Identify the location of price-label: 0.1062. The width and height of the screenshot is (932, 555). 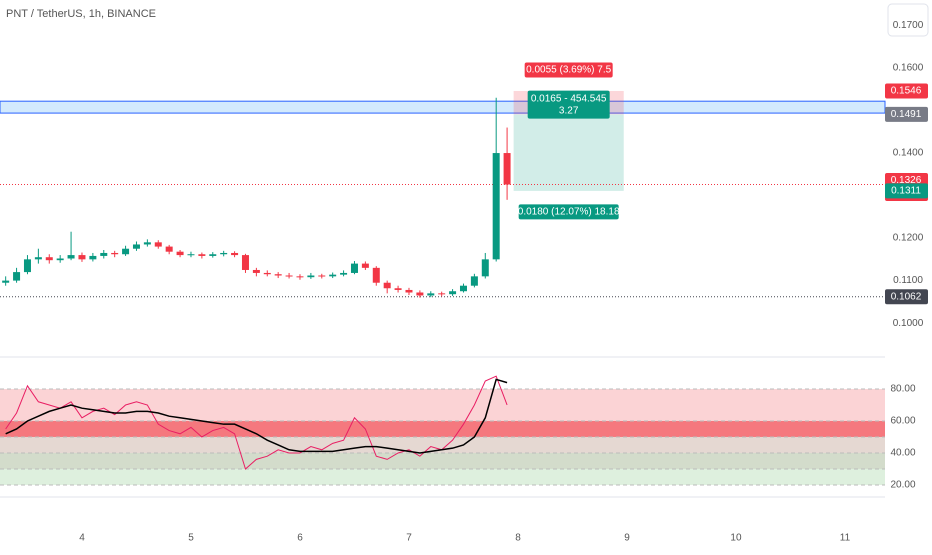
(906, 296).